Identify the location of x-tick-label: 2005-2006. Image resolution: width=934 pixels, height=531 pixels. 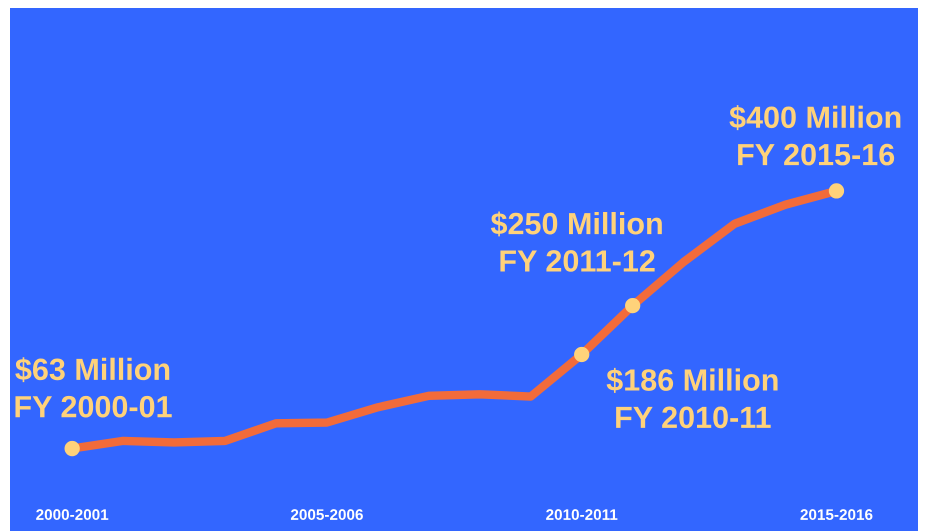
(326, 514).